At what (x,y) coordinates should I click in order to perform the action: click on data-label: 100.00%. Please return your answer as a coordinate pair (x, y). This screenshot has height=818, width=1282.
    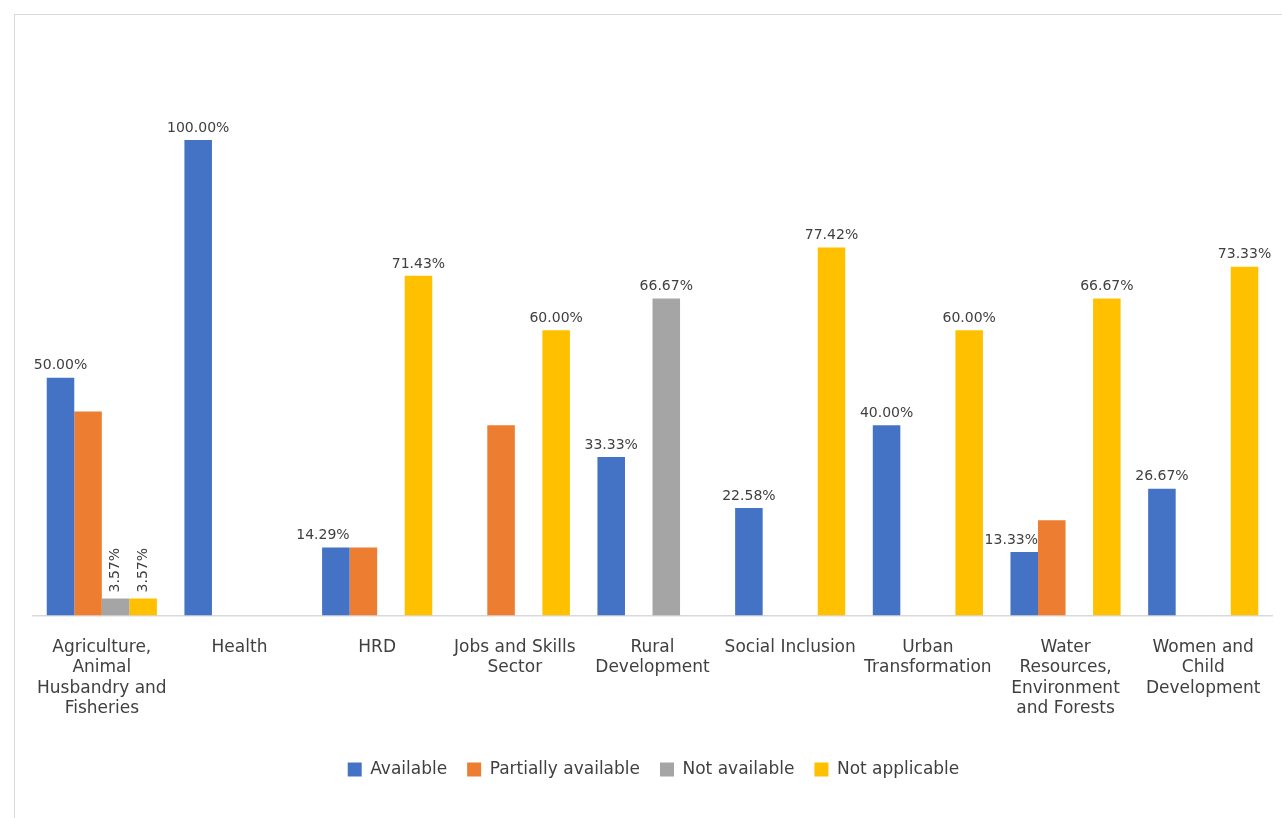
    Looking at the image, I should click on (198, 126).